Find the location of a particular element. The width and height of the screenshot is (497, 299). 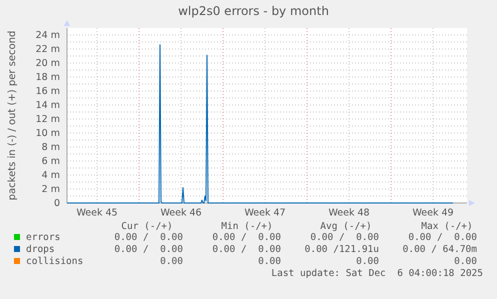

text: Cur (-/+) is located at coordinates (147, 226).